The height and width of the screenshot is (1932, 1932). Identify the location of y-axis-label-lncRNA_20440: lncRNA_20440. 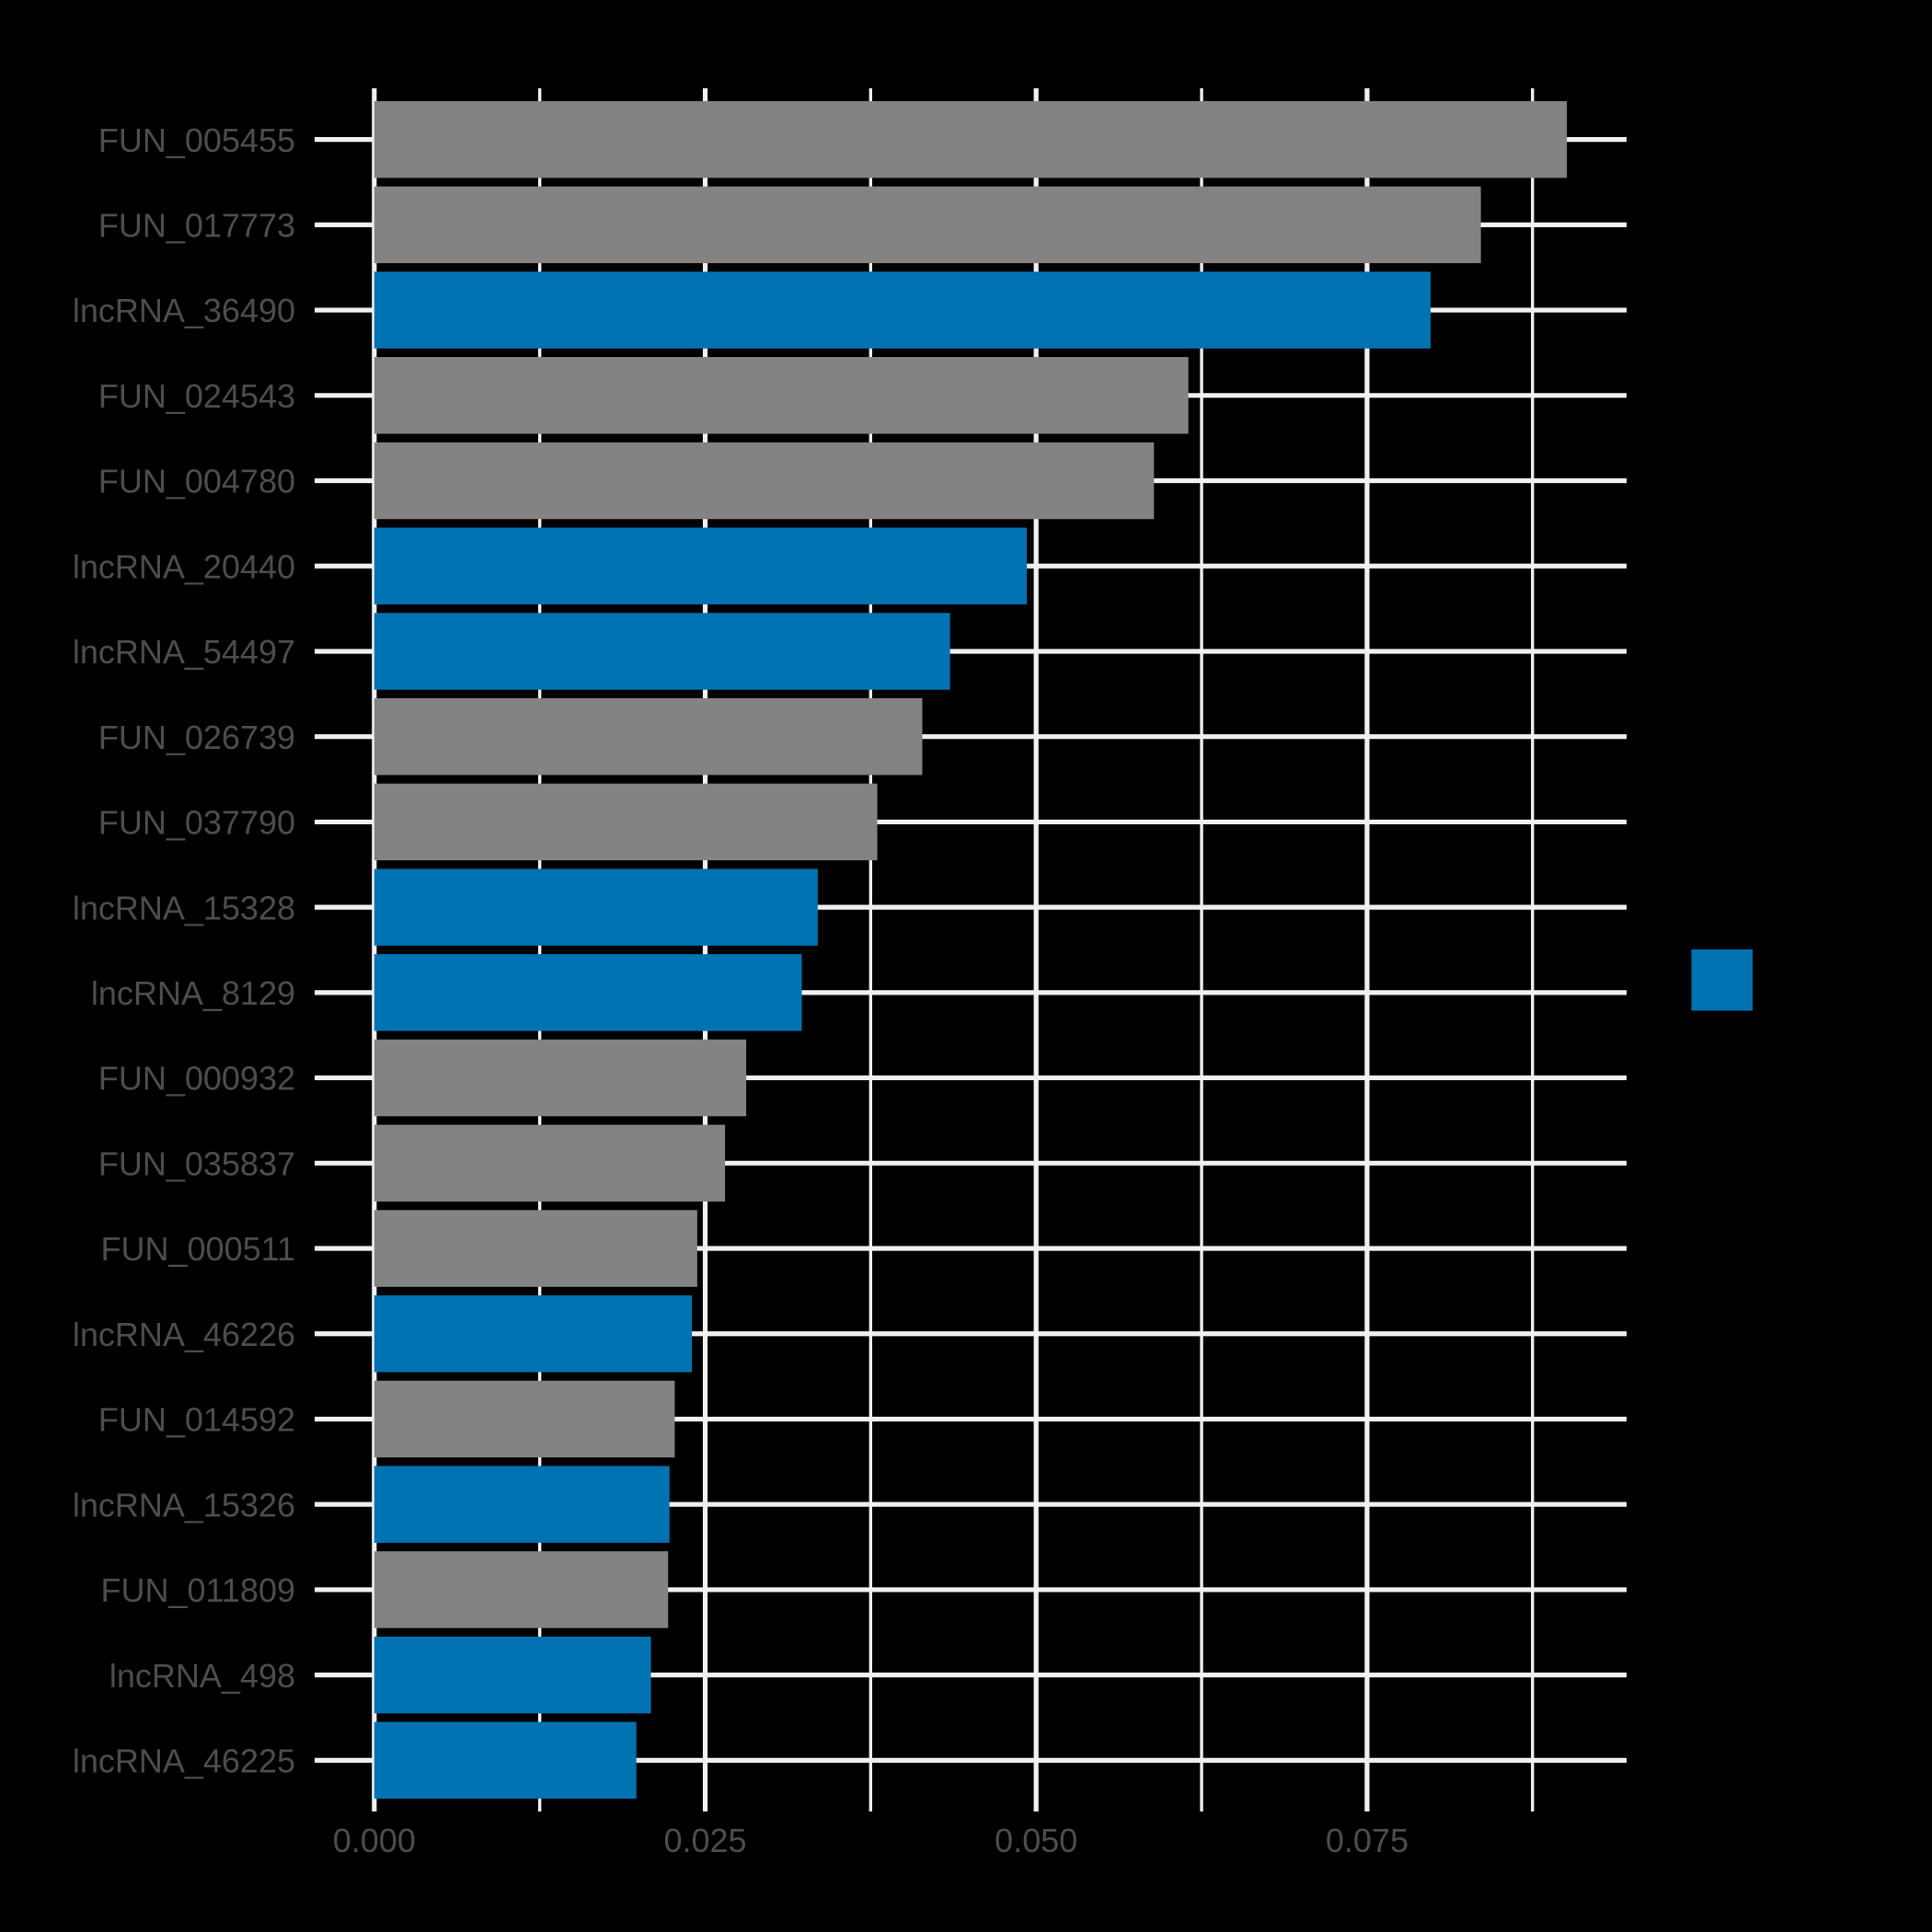
(184, 566).